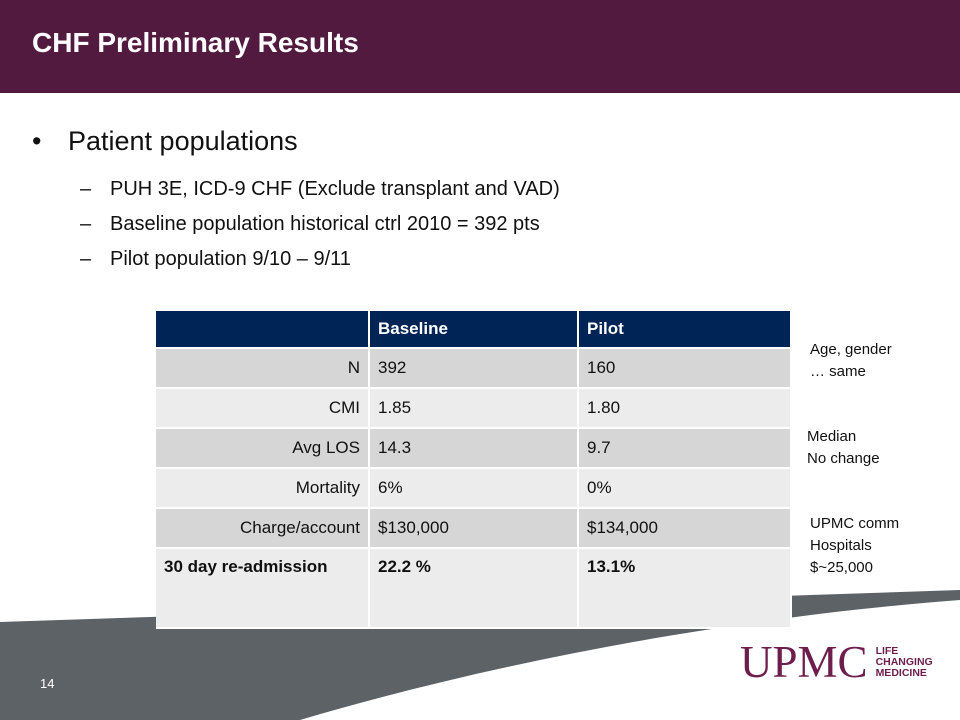 The height and width of the screenshot is (720, 960). I want to click on table-row: N 392 160, so click(474, 368).